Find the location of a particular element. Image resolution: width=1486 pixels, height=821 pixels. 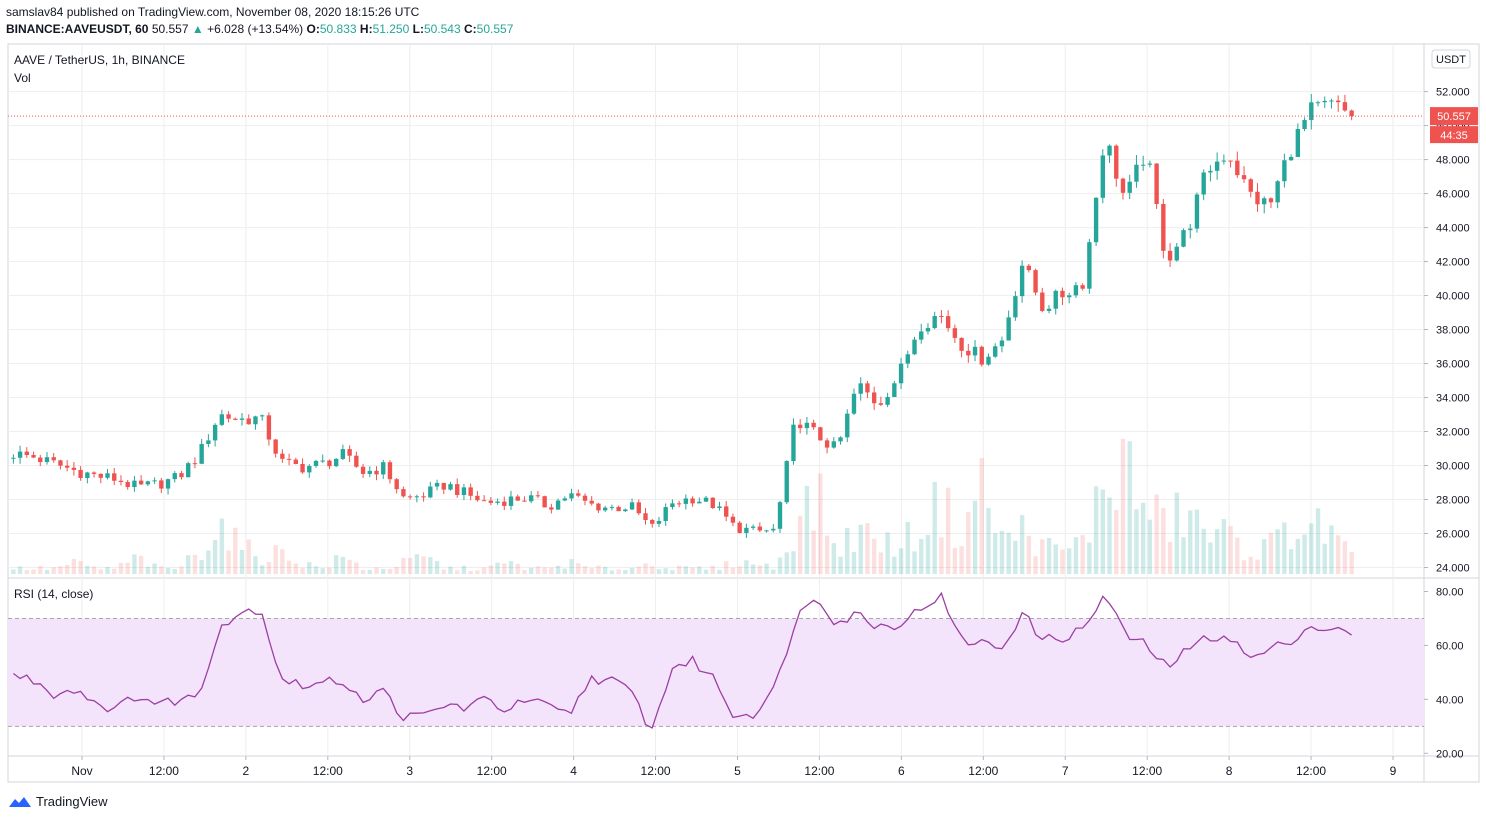

change-arrow-icon: ▲ is located at coordinates (197, 29).